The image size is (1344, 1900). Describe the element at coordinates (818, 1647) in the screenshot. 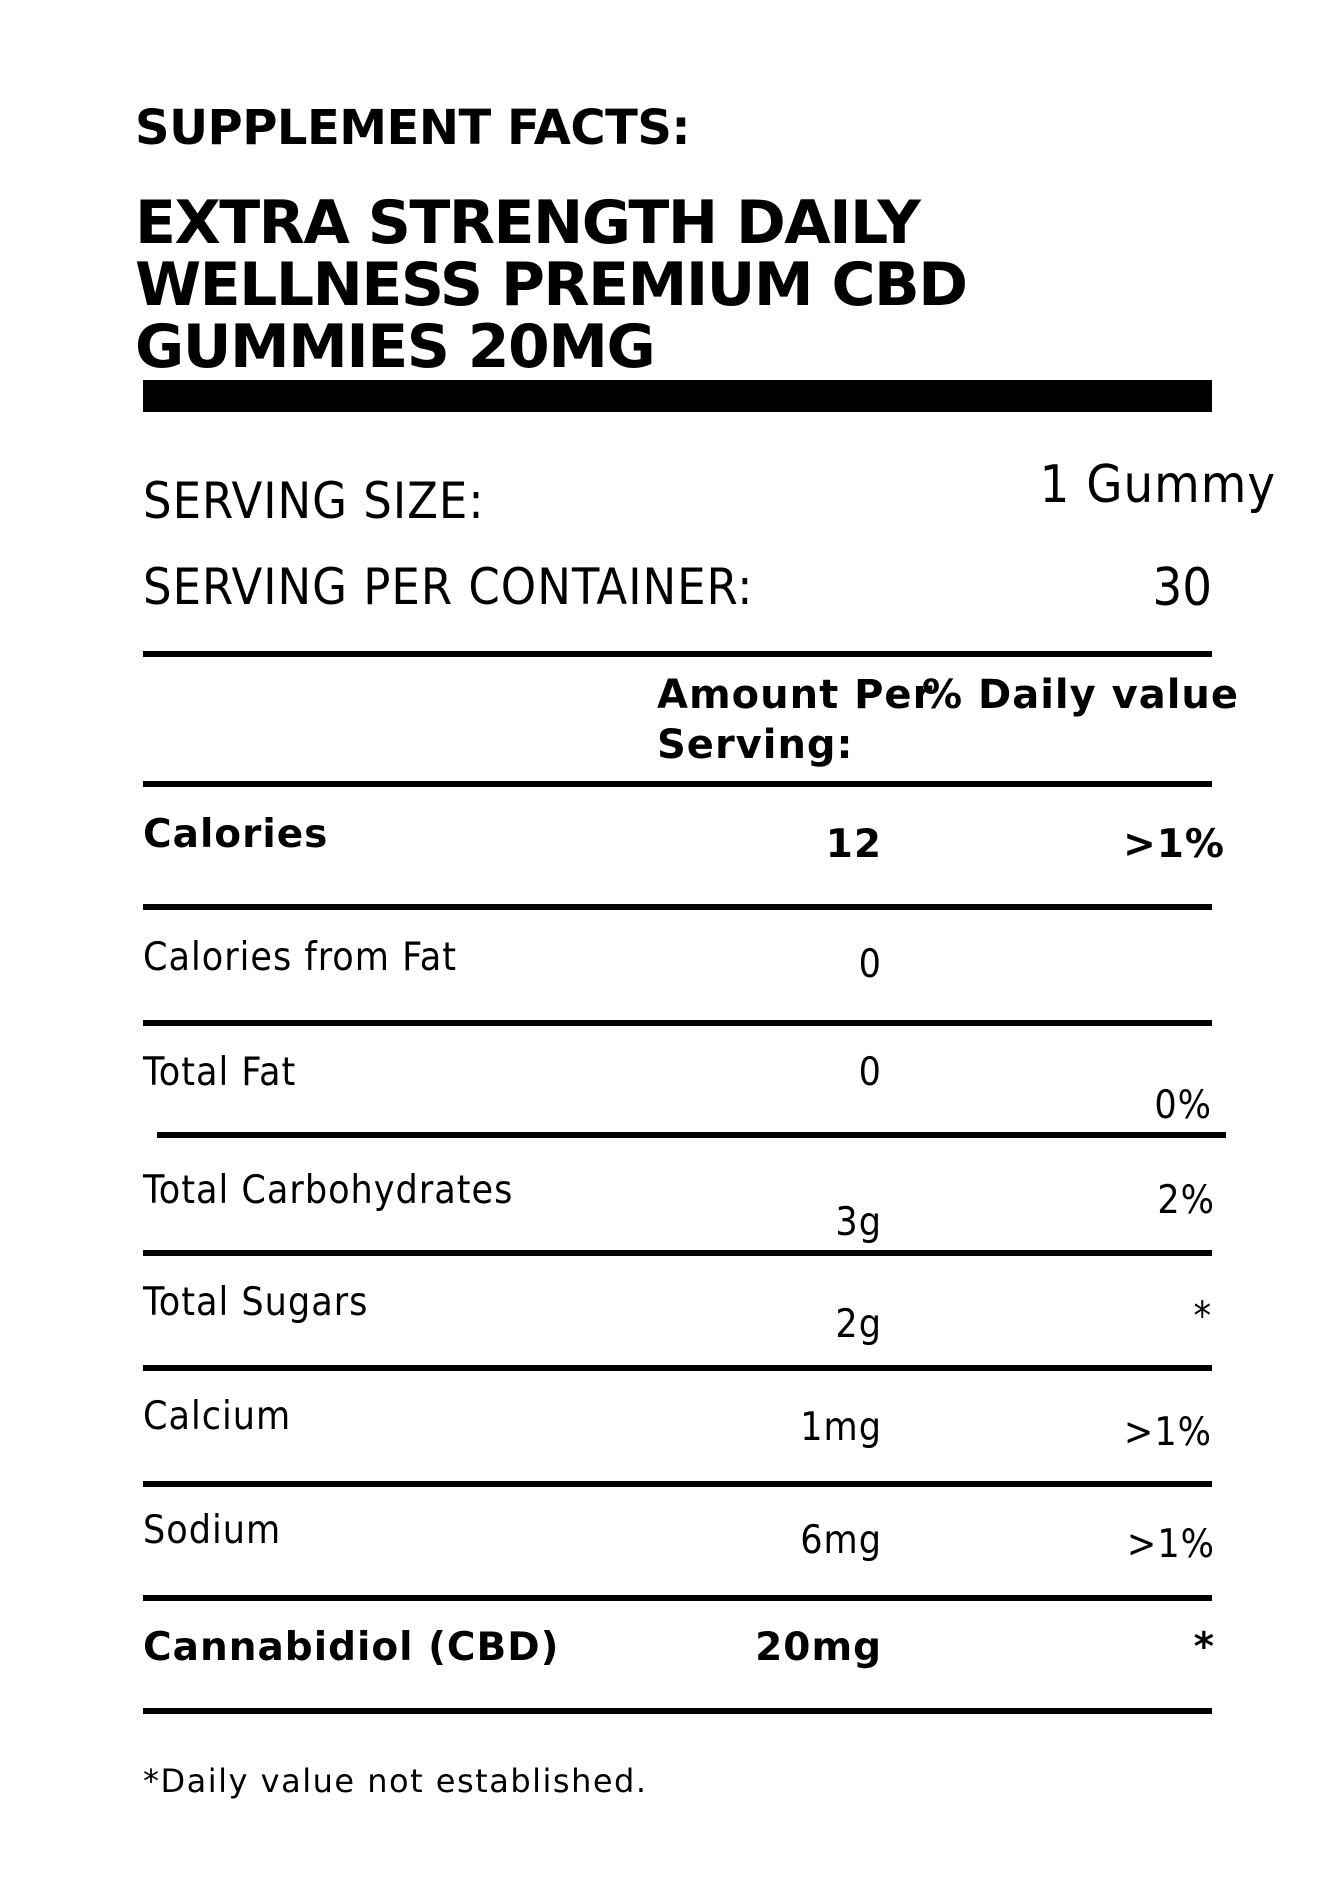

I see `row-amount: 20mg` at that location.